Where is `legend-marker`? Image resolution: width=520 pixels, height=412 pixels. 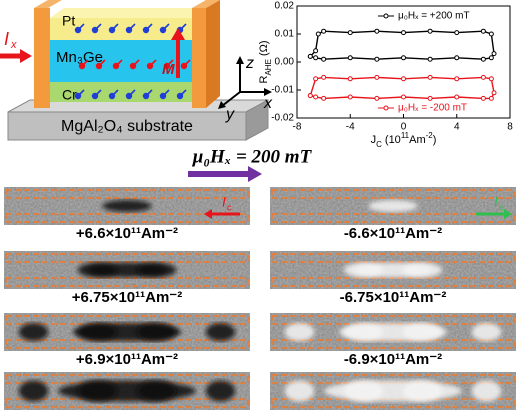 legend-marker is located at coordinates (386, 16).